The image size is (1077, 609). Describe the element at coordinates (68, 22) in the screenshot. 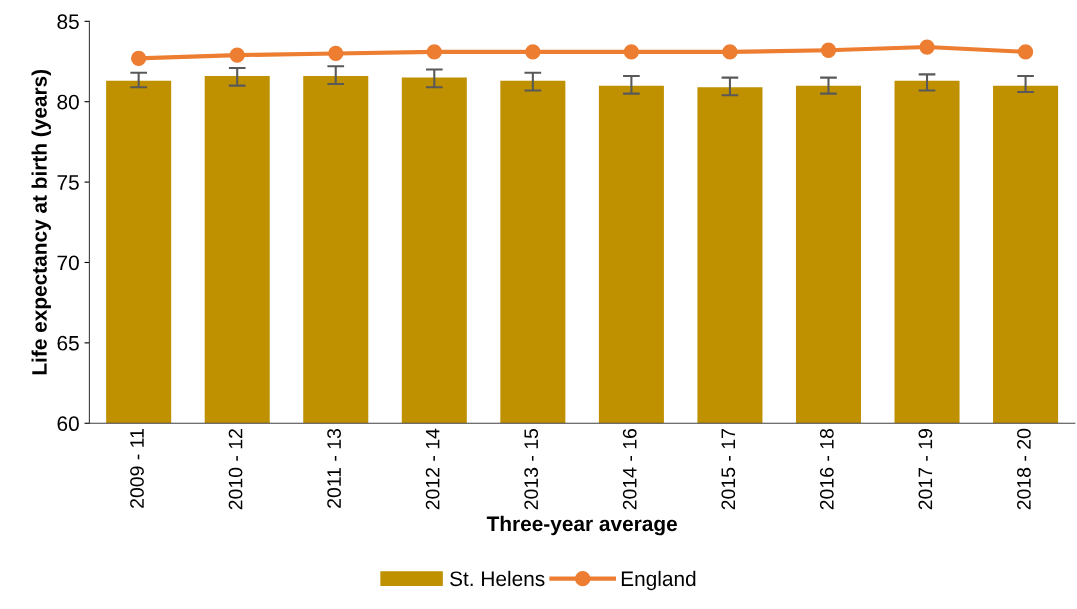

I see `y-tick-label: 85` at that location.